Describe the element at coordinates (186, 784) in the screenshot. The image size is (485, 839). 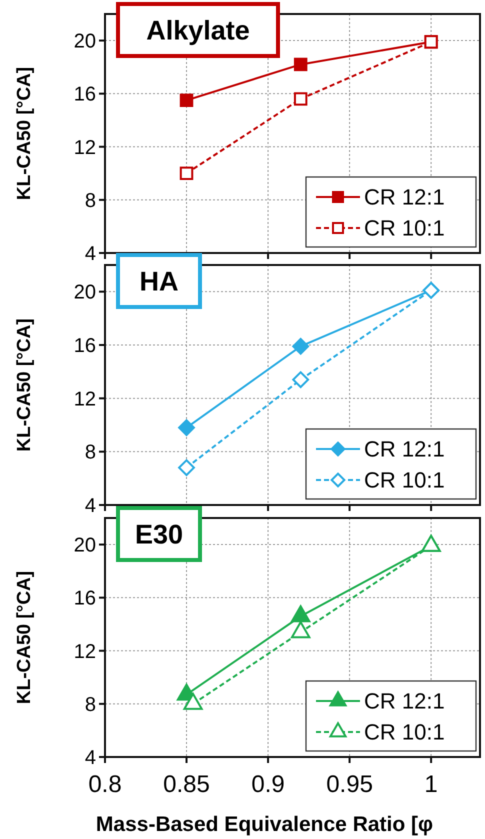
I see `x-tick-label: 0.85` at that location.